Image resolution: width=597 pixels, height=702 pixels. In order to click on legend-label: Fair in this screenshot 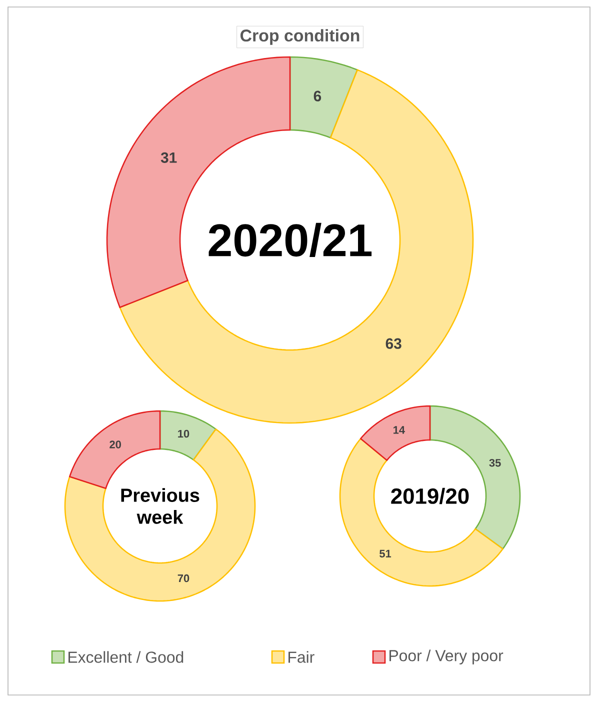, I will do `click(301, 657)`.